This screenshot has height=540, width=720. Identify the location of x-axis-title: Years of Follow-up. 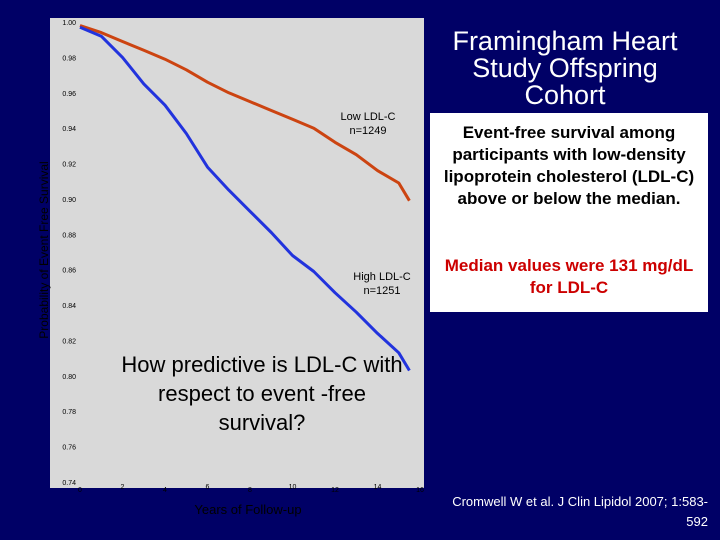
(247, 509).